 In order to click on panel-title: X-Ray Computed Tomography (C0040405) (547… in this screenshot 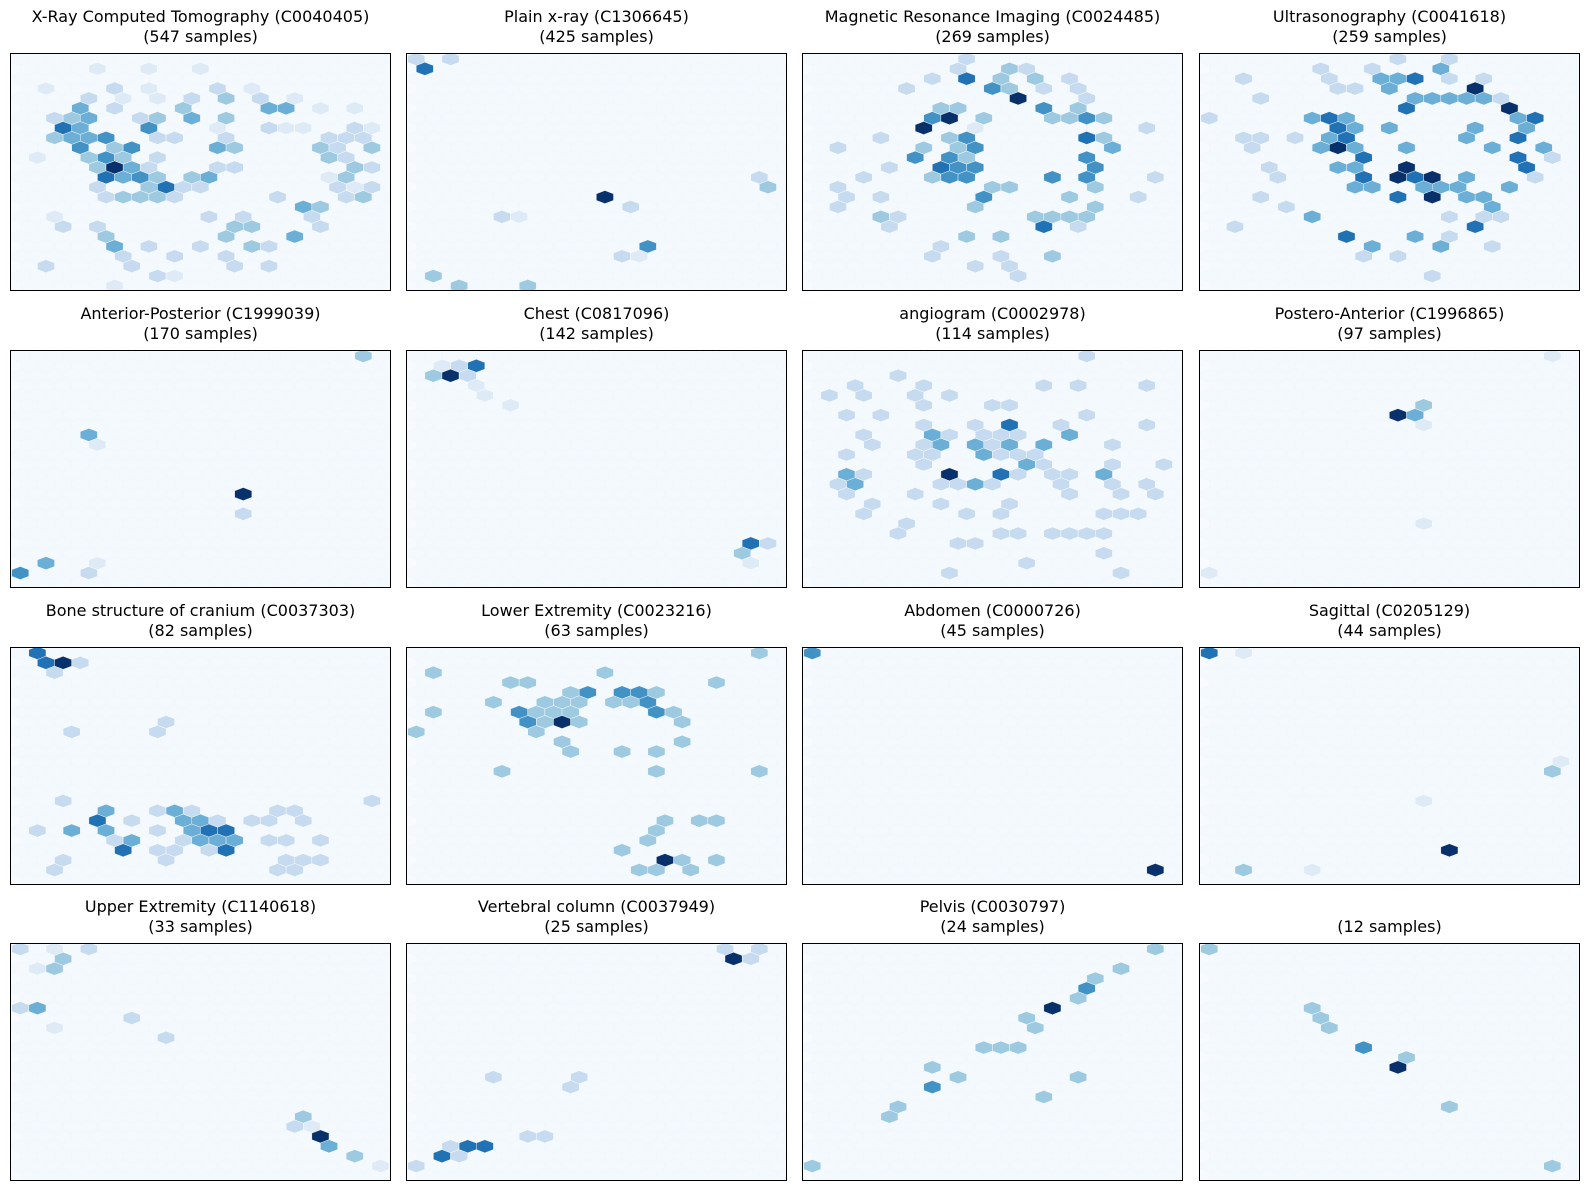, I will do `click(200, 27)`.